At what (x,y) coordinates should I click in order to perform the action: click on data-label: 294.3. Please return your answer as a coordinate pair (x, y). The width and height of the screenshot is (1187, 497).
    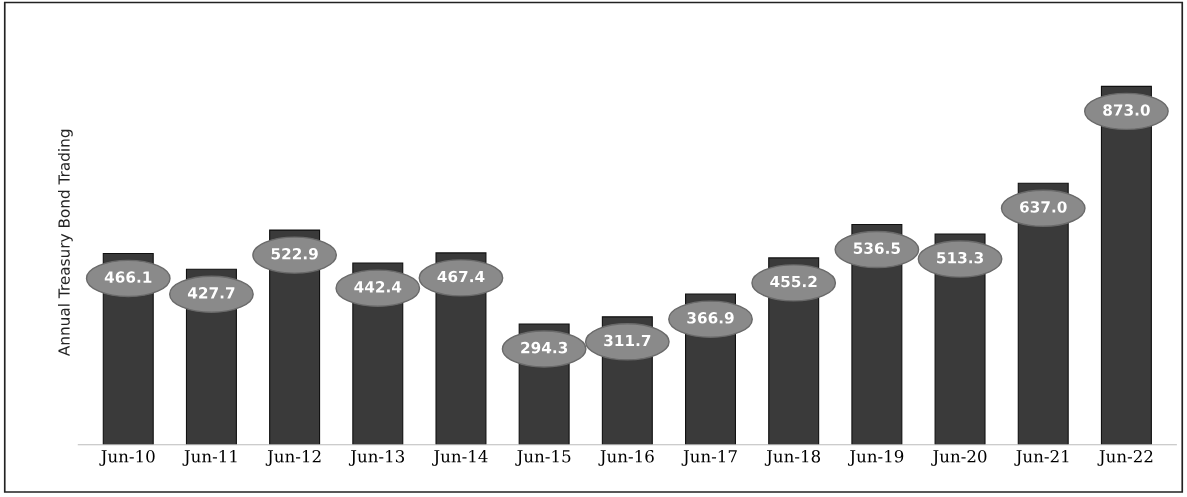
    Looking at the image, I should click on (544, 347).